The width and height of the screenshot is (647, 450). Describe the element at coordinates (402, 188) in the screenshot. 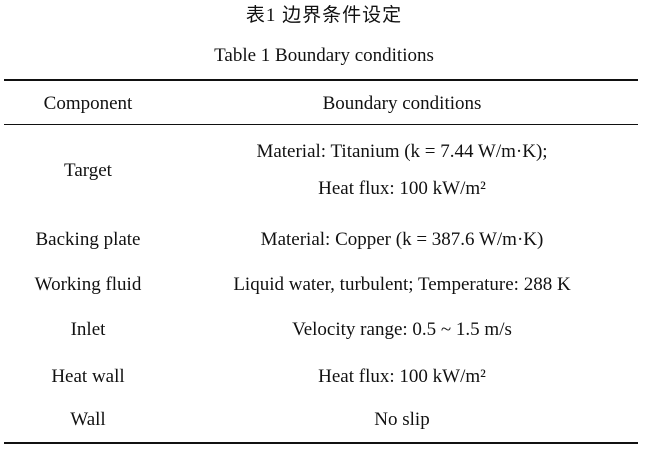

I see `row-target-condition-2: Heat flux: 100 kW/m²` at that location.